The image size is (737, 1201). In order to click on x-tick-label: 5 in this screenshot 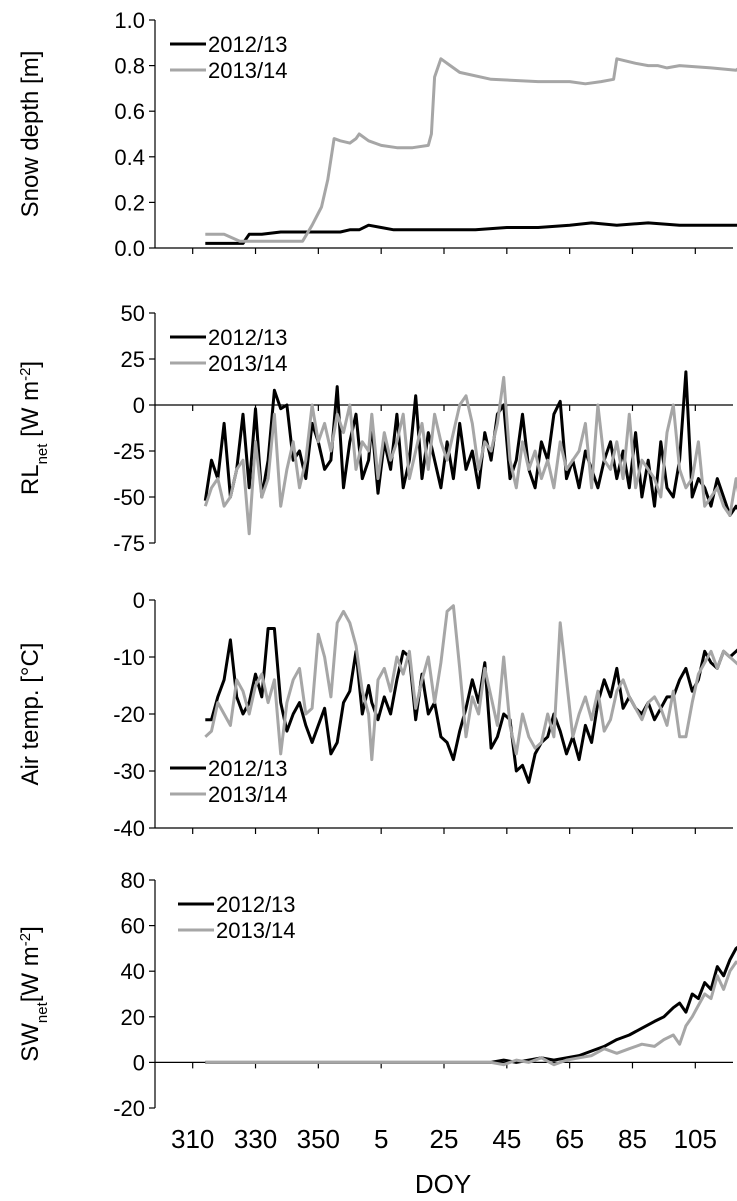, I will do `click(381, 1139)`.